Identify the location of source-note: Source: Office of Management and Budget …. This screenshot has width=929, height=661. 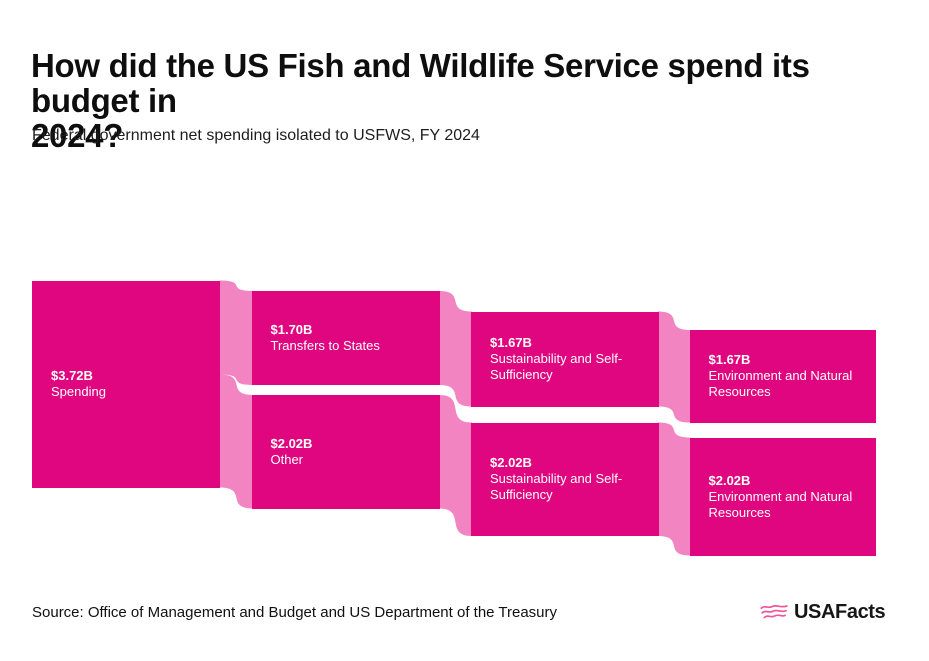
(295, 612).